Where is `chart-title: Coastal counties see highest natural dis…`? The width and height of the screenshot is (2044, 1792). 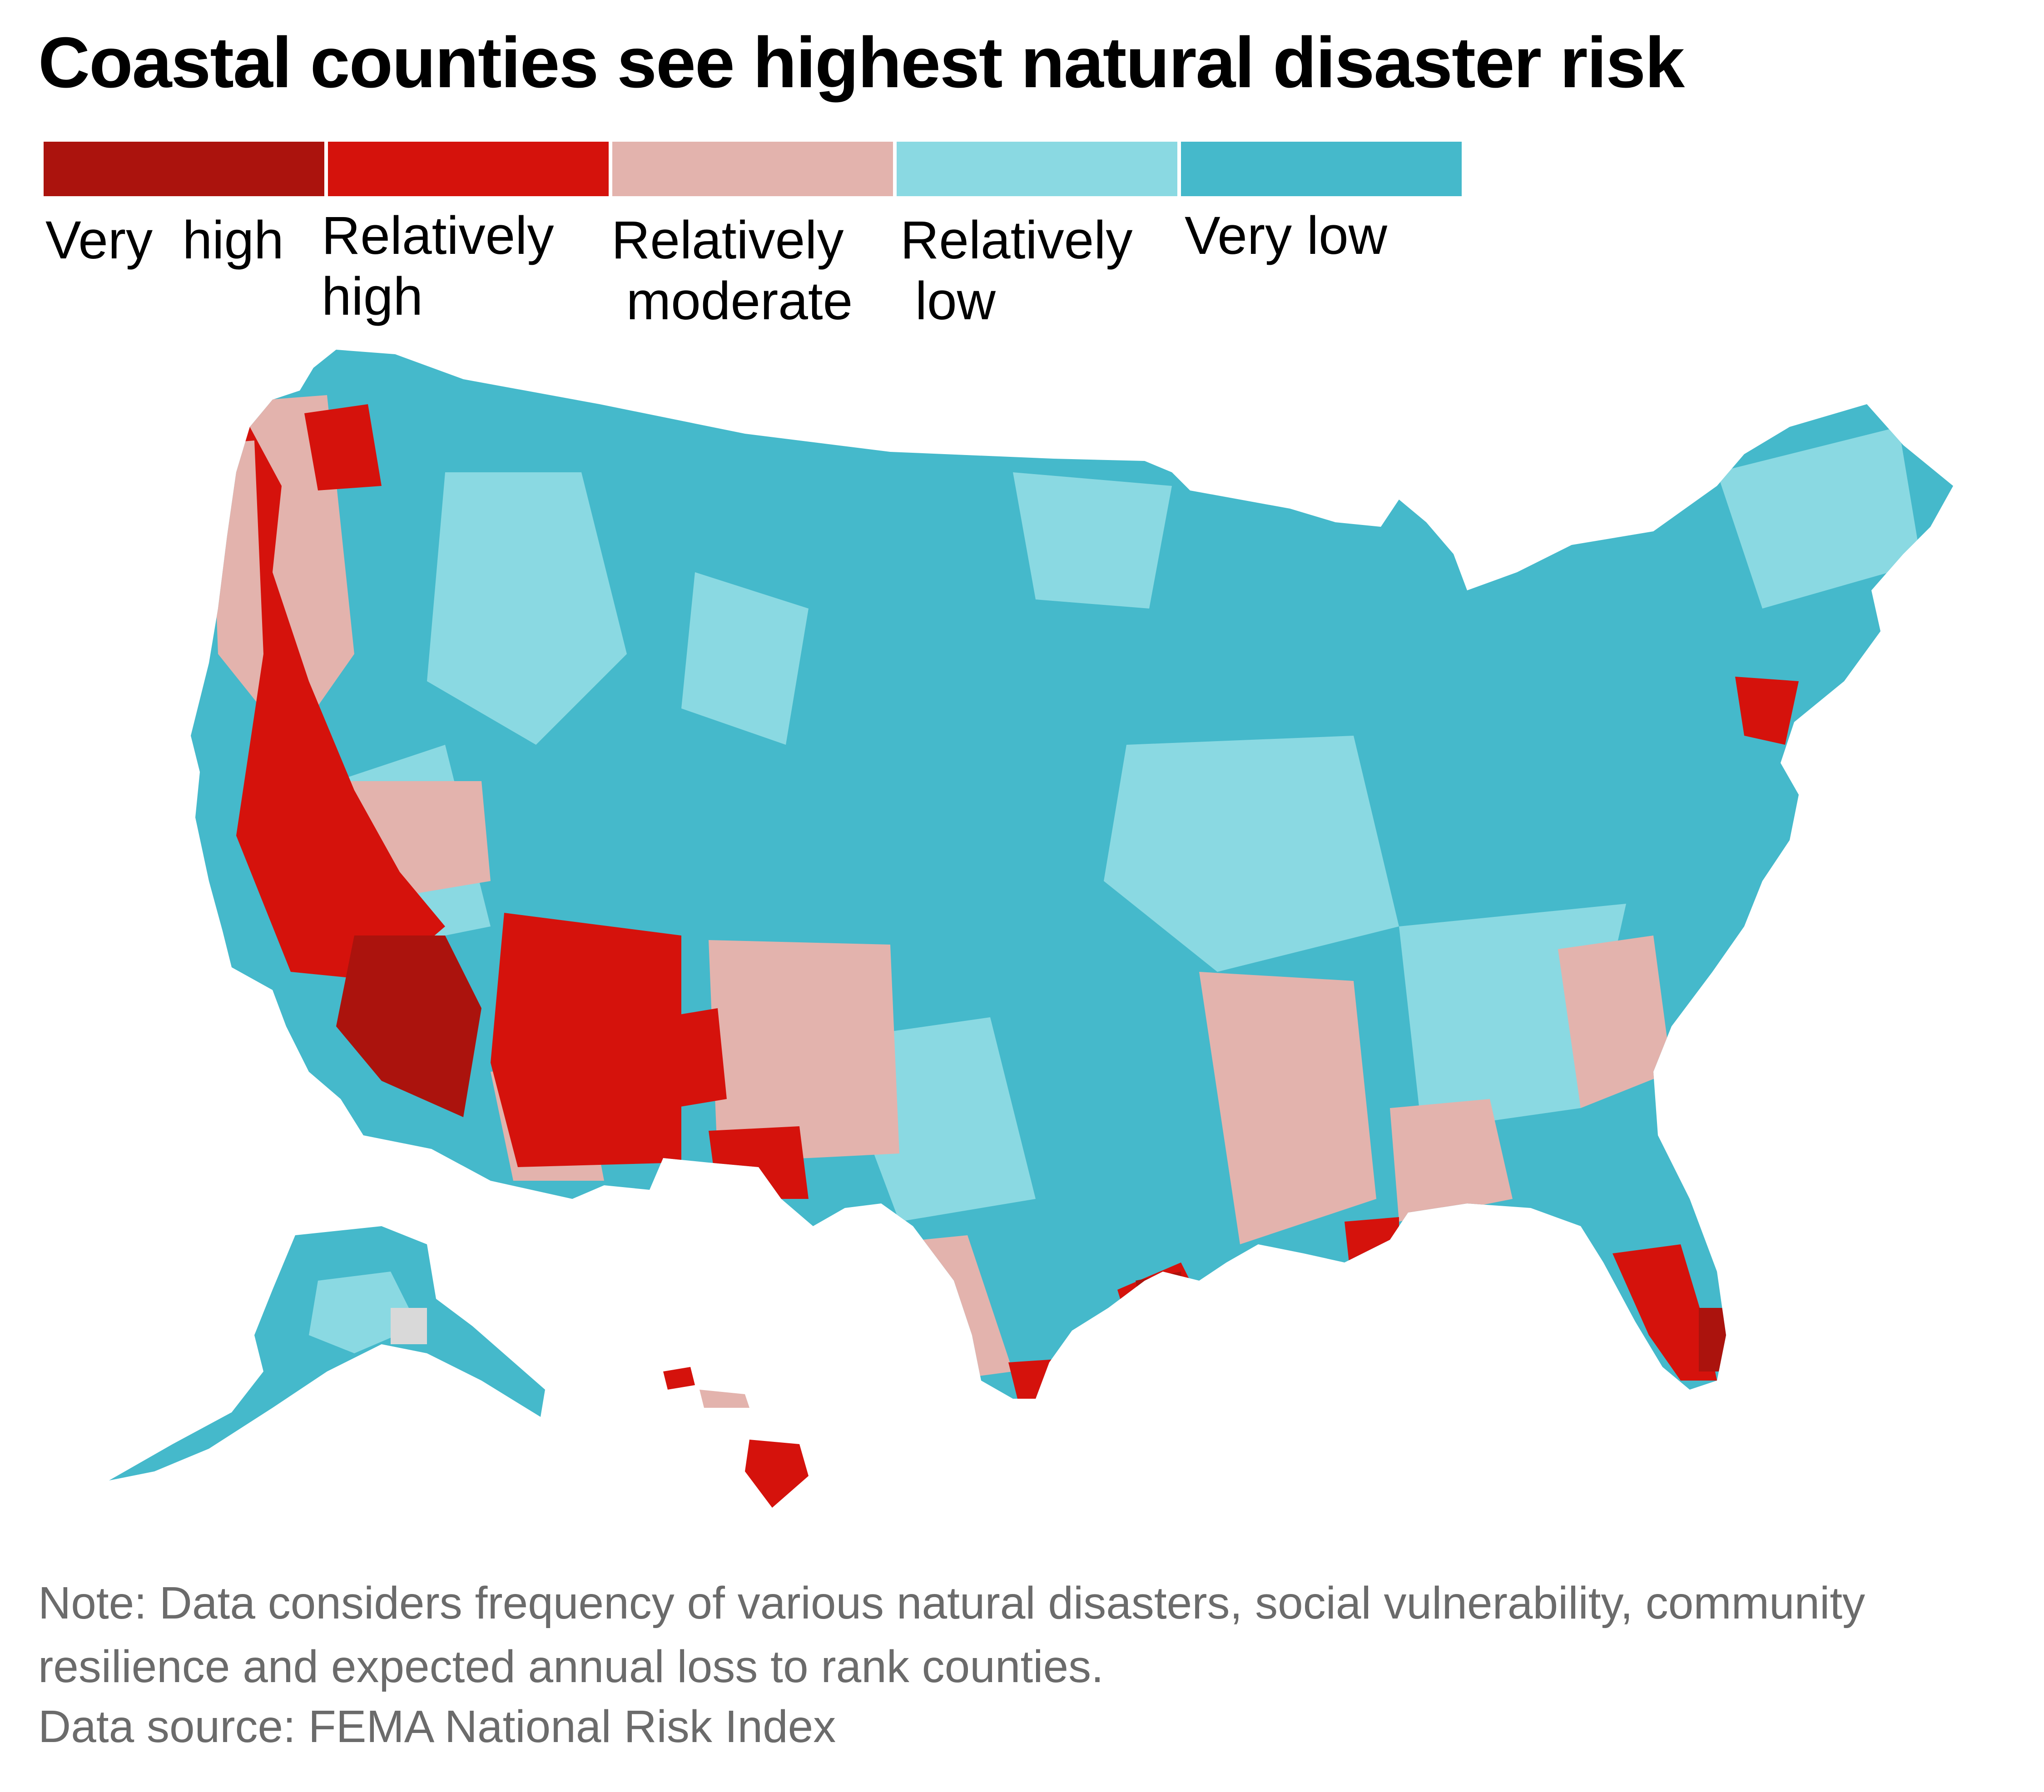 chart-title: Coastal counties see highest natural dis… is located at coordinates (862, 63).